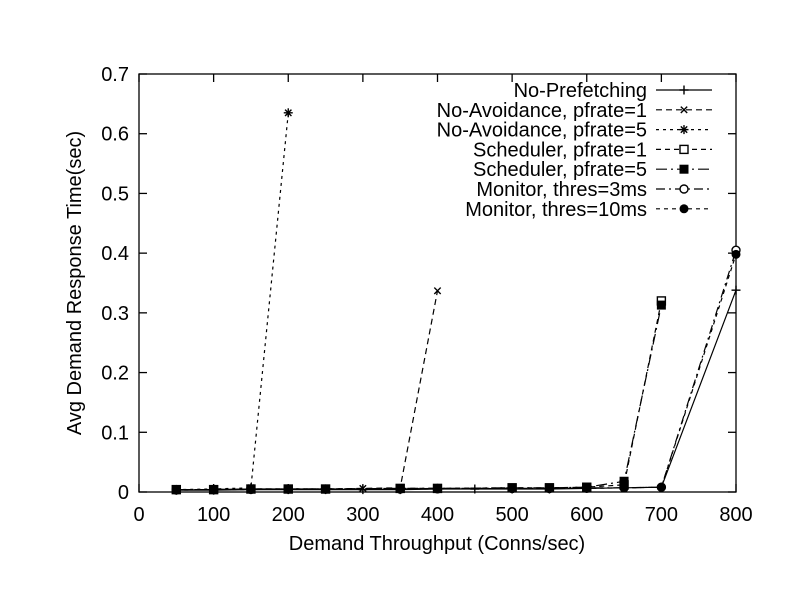 The width and height of the screenshot is (792, 612). Describe the element at coordinates (115, 374) in the screenshot. I see `y-tick-label: 0.2` at that location.